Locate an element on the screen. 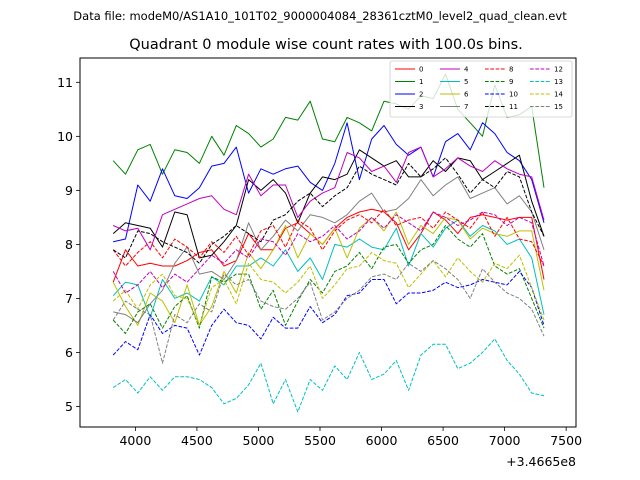 This screenshot has height=480, width=640. legend-label-6: 6 is located at coordinates (466, 95).